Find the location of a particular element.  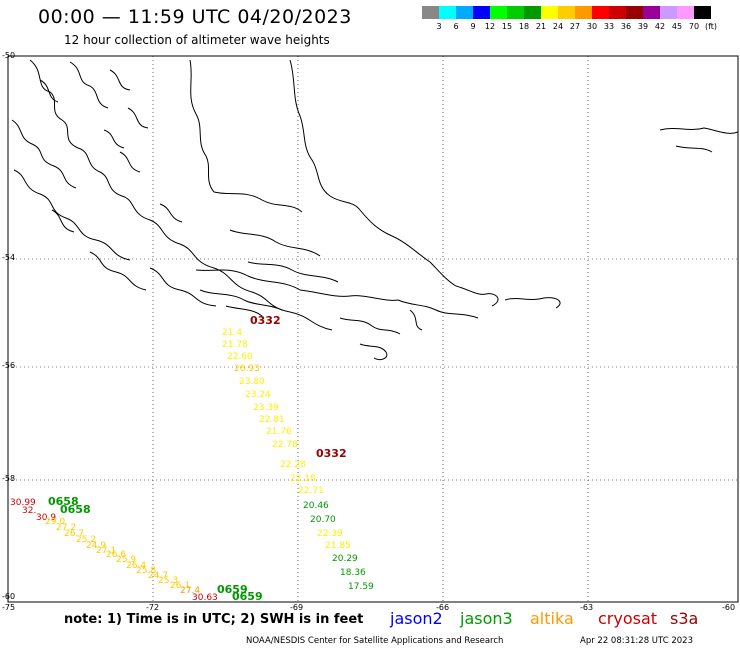

colorbar-tick-label: 21 is located at coordinates (541, 26).